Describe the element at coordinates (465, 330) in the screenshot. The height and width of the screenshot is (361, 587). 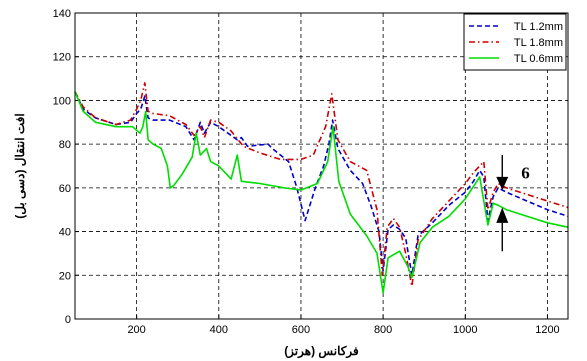
I see `x-tick-label: 1000` at that location.